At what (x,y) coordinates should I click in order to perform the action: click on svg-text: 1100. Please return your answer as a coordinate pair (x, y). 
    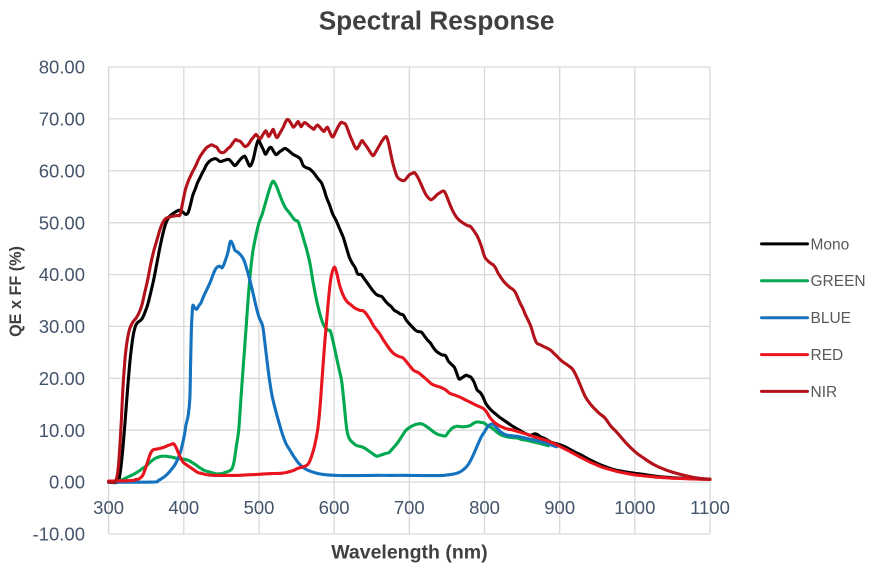
    Looking at the image, I should click on (710, 507).